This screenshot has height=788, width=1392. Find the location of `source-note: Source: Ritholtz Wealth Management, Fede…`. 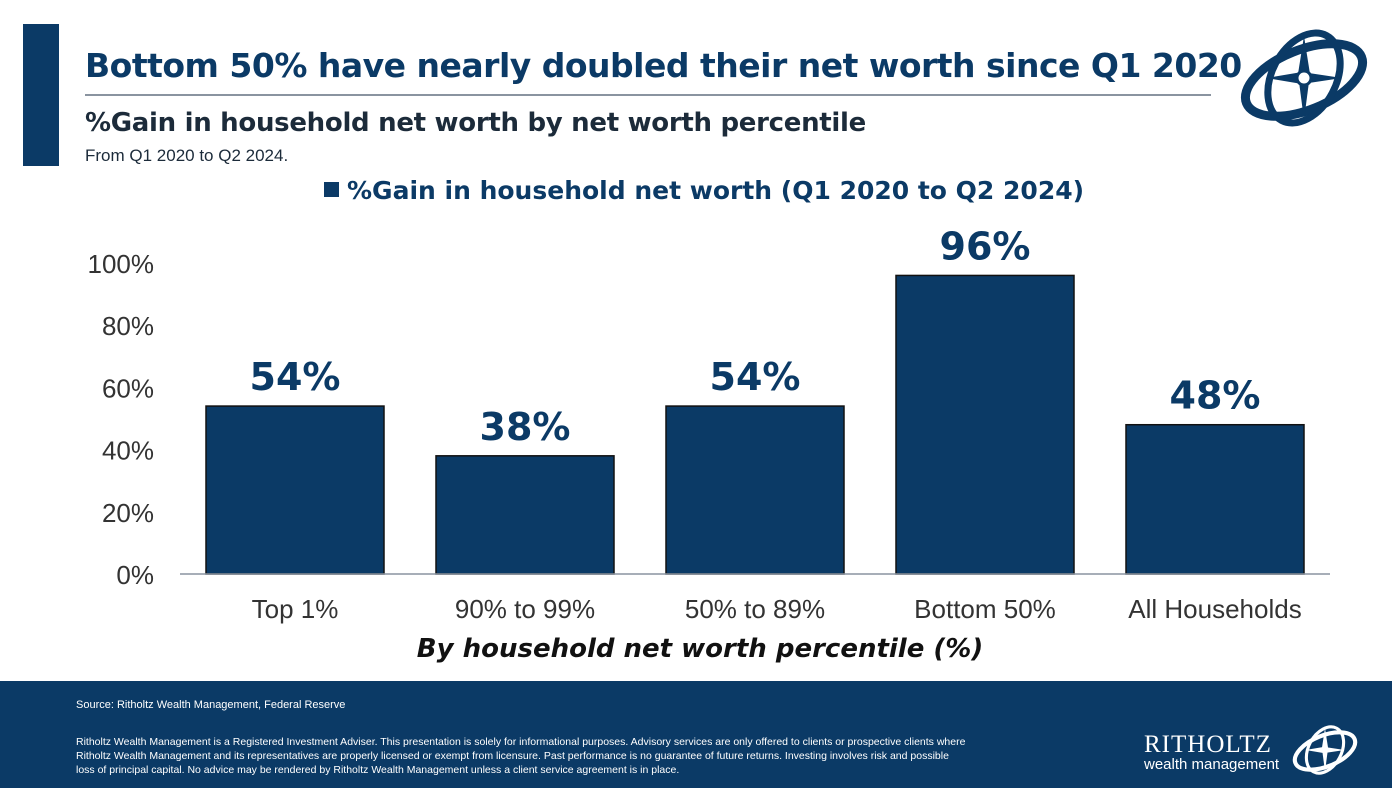

source-note: Source: Ritholtz Wealth Management, Fede… is located at coordinates (211, 705).